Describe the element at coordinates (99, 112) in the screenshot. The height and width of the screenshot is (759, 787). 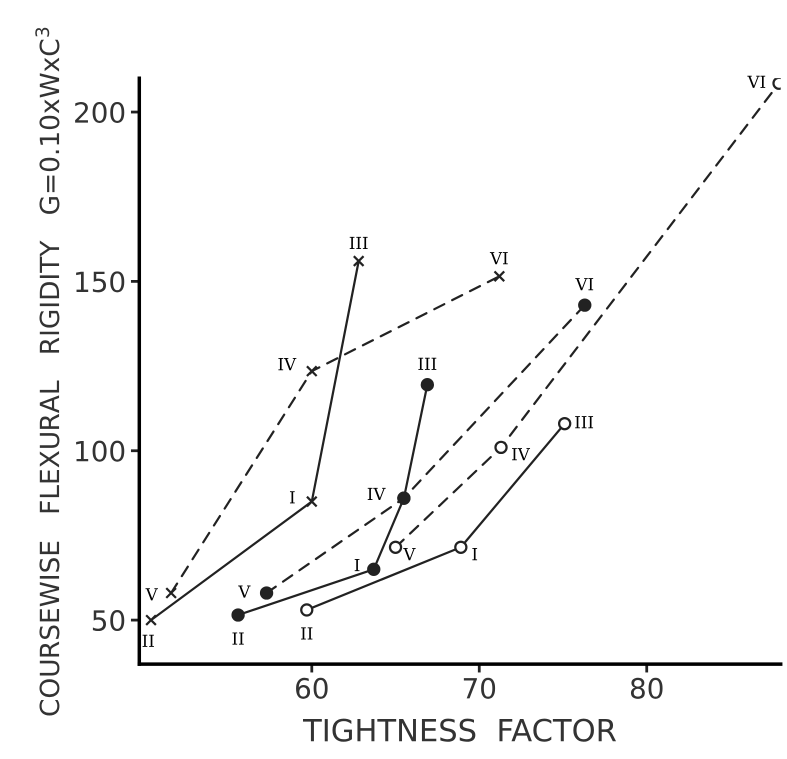
I see `y-tick-label: 200` at that location.